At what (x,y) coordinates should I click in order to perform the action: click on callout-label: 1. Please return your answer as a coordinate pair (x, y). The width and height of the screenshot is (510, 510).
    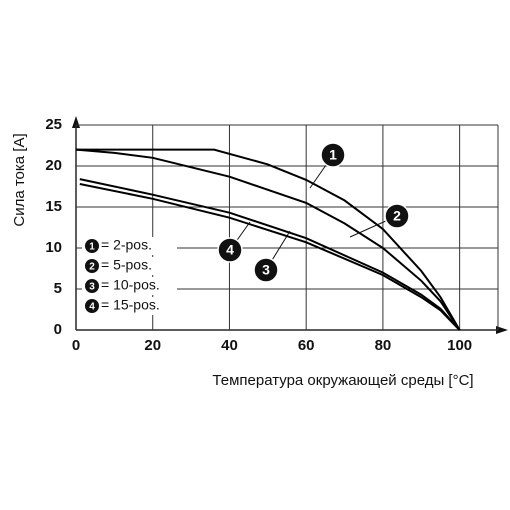
    Looking at the image, I should click on (333, 155).